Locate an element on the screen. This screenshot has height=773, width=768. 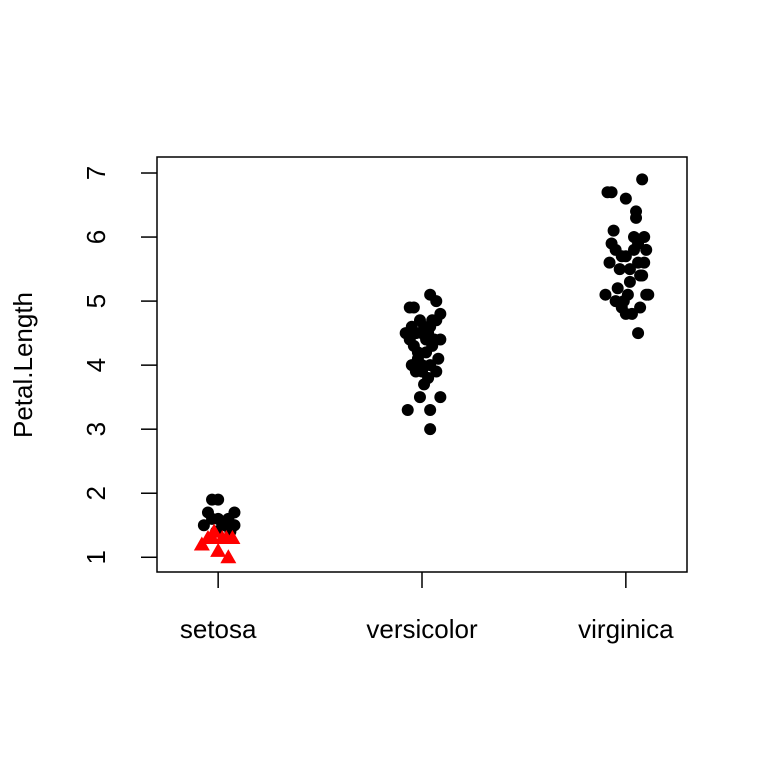
y-tick-label: 4 is located at coordinates (96, 365).